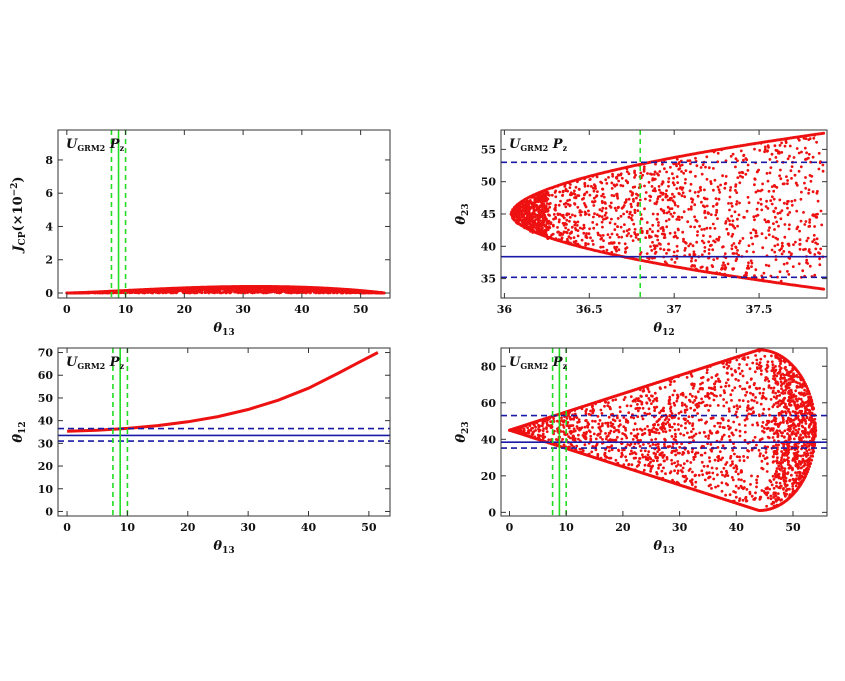  What do you see at coordinates (505, 309) in the screenshot?
I see `x-tick-label: 36` at bounding box center [505, 309].